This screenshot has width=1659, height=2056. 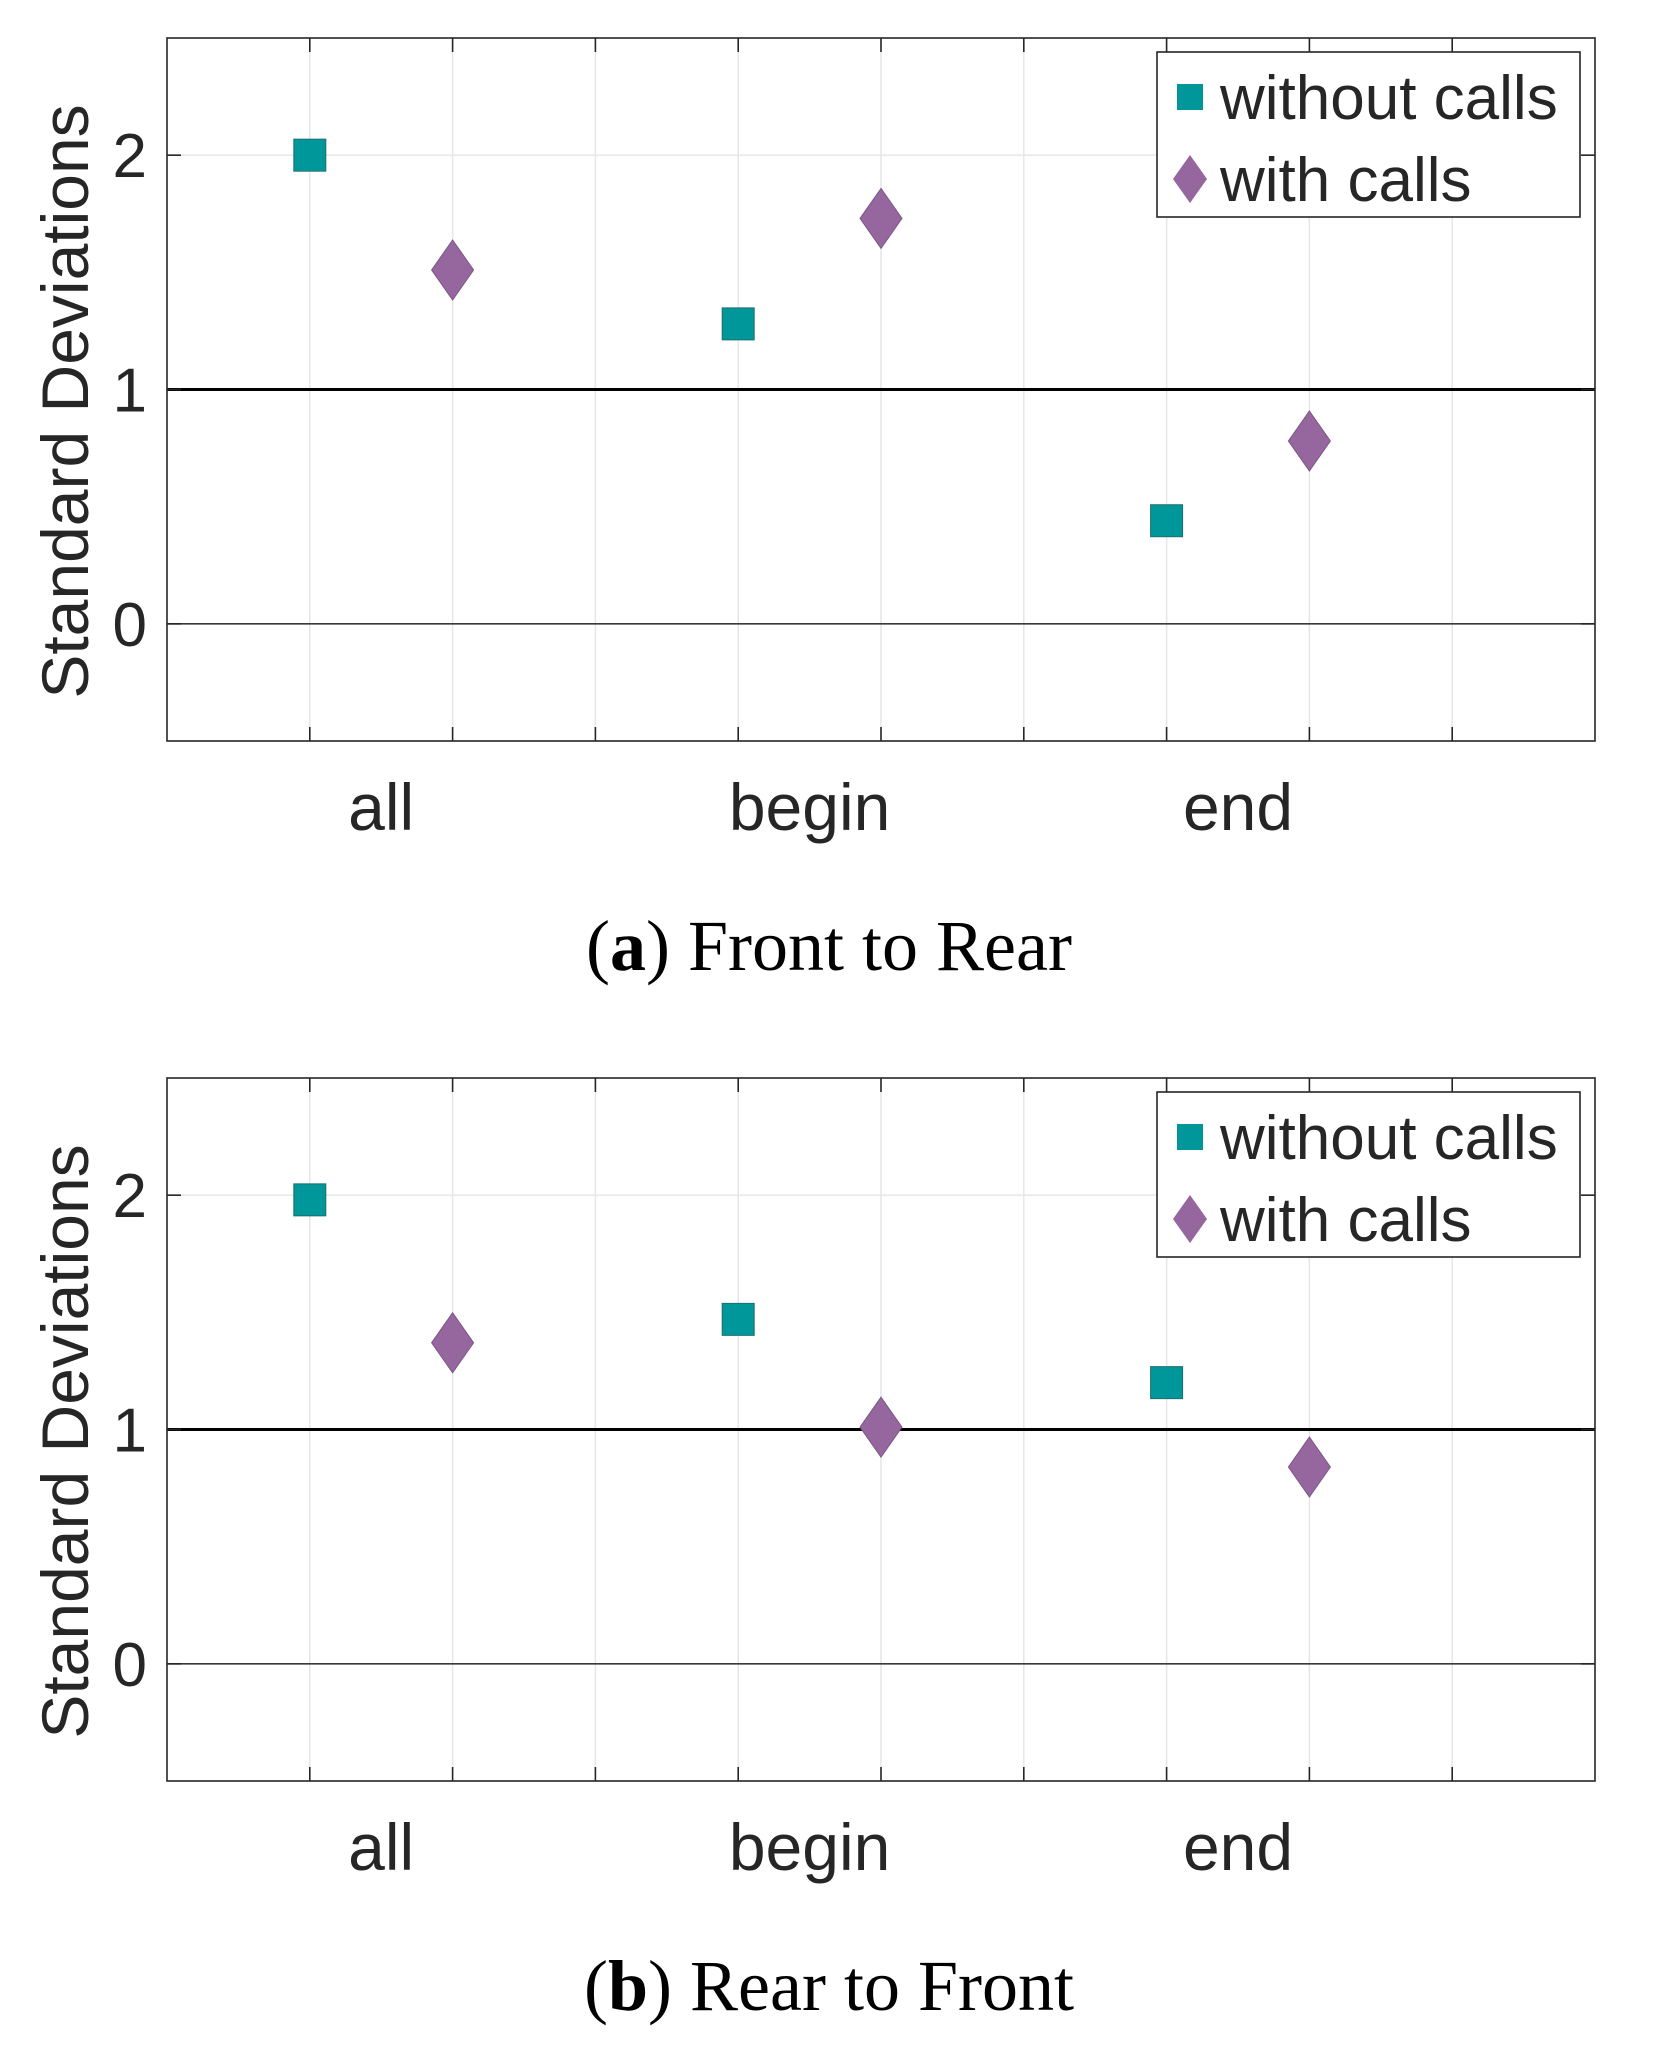 I want to click on panel-caption: (a) Front to Rear, so click(x=829, y=946).